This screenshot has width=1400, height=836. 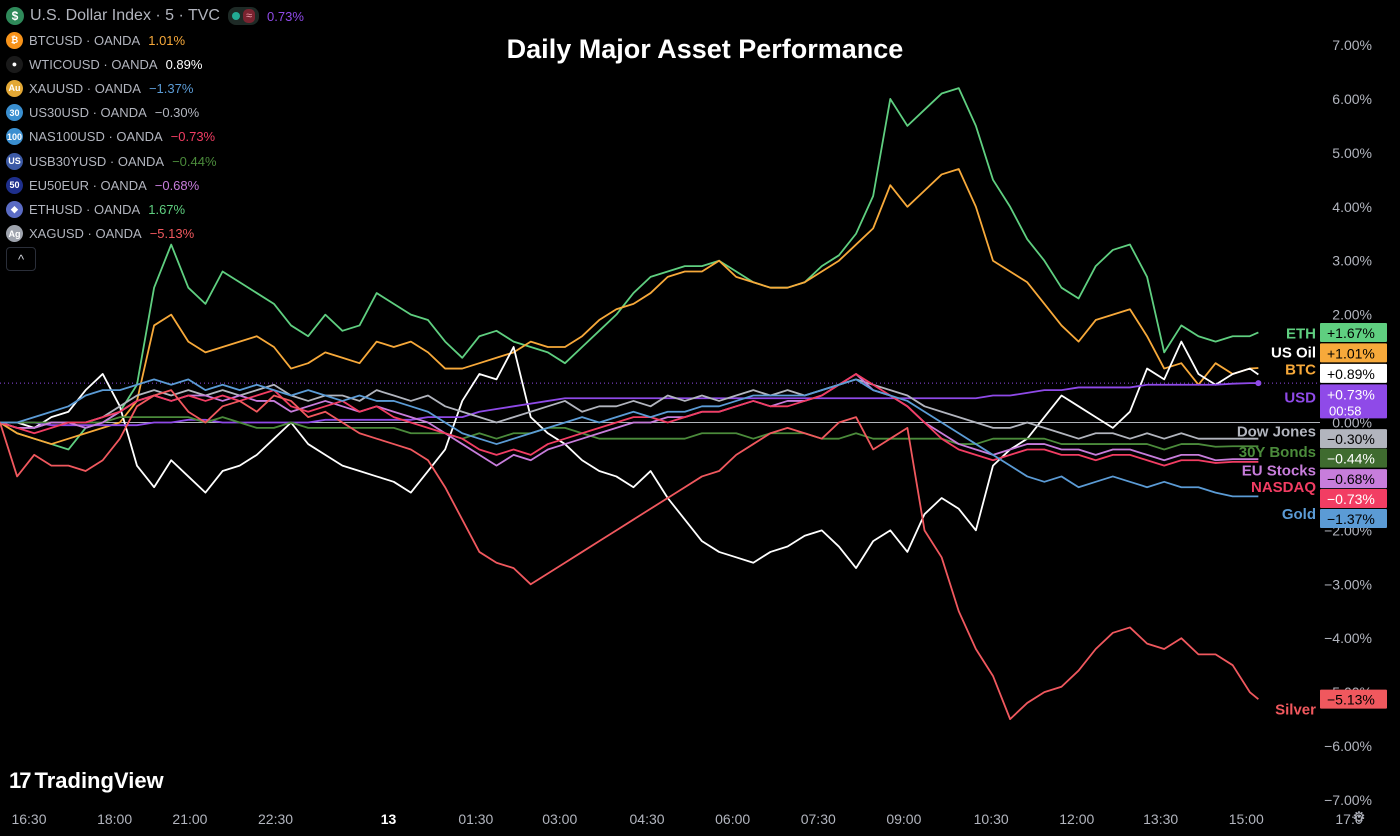 What do you see at coordinates (732, 819) in the screenshot?
I see `x-tick-label: 06:00` at bounding box center [732, 819].